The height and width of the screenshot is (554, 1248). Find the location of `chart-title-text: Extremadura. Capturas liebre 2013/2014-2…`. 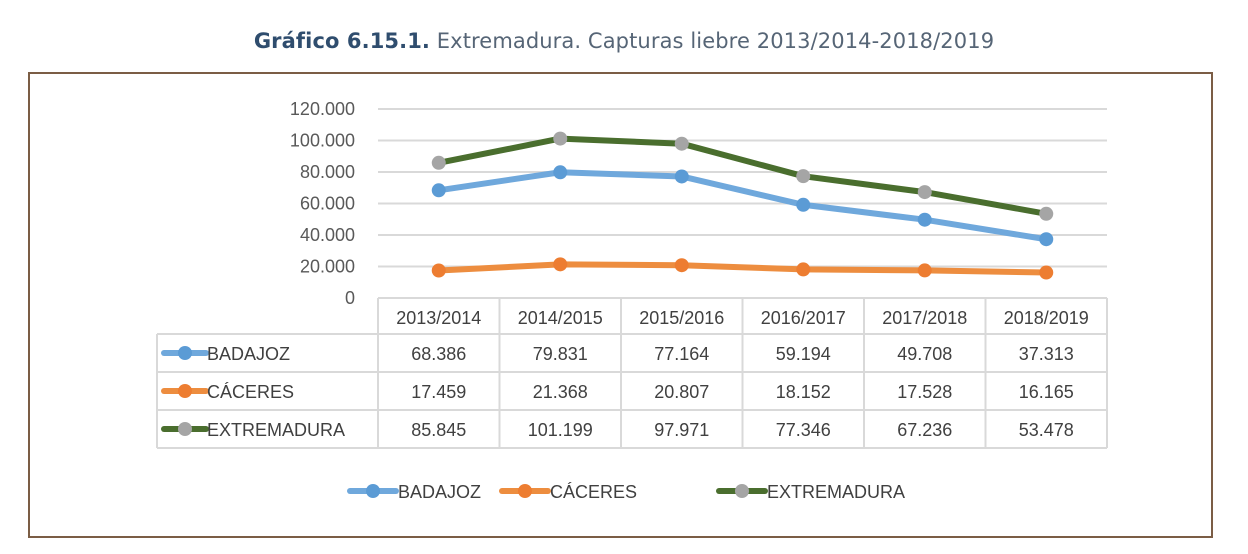

chart-title-text: Extremadura. Capturas liebre 2013/2014-2… is located at coordinates (715, 41).